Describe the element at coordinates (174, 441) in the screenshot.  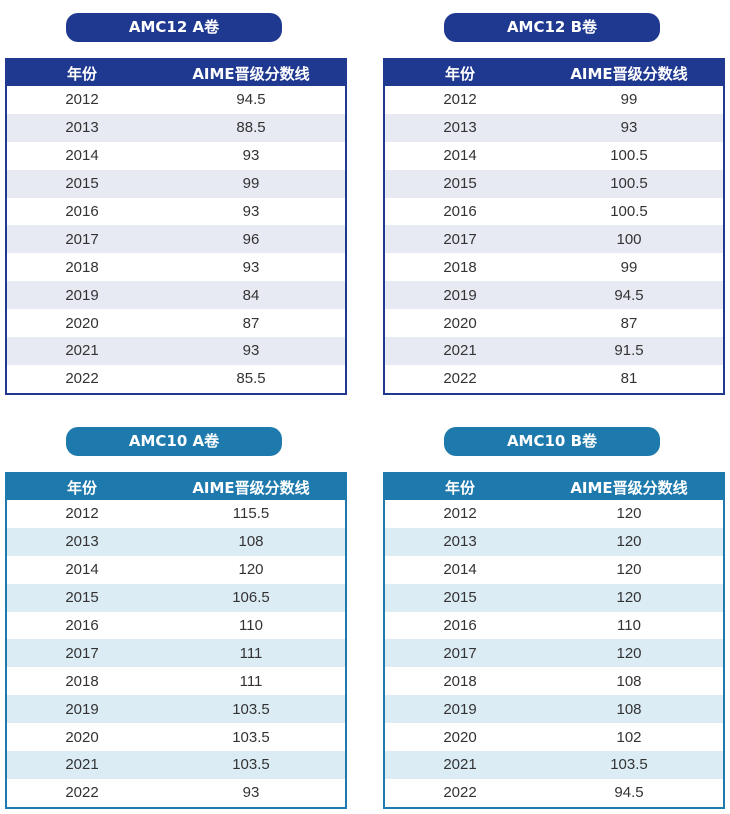
I see `panel-title: AMC10 A卷` at that location.